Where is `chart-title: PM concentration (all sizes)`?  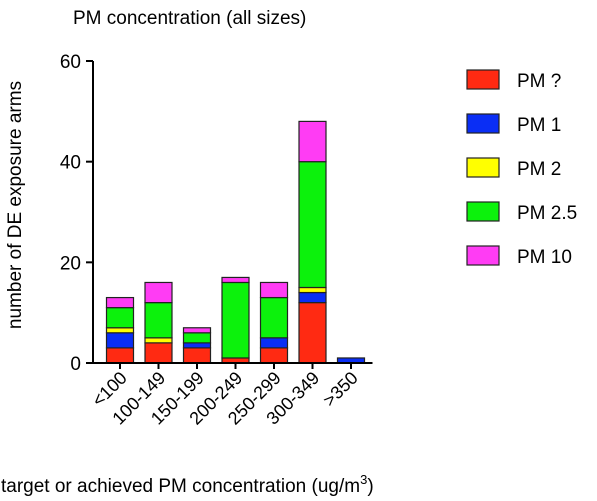
chart-title: PM concentration (all sizes) is located at coordinates (189, 18).